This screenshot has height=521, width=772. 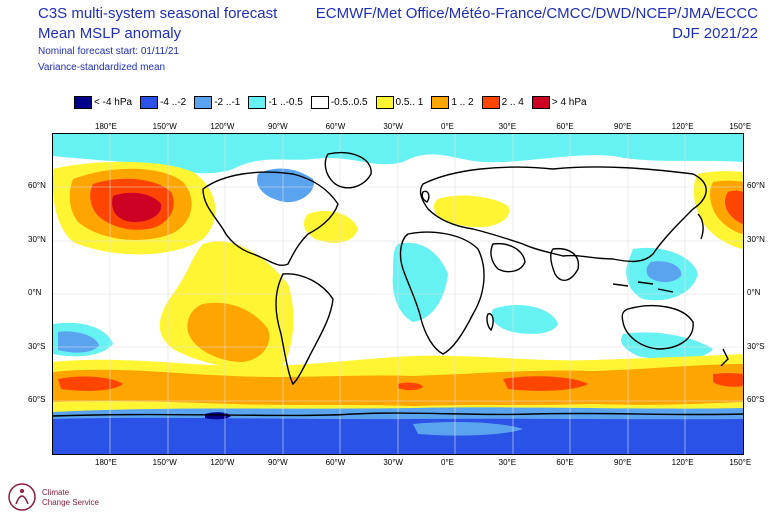 I want to click on lon-tick-label: 30°E, so click(x=507, y=126).